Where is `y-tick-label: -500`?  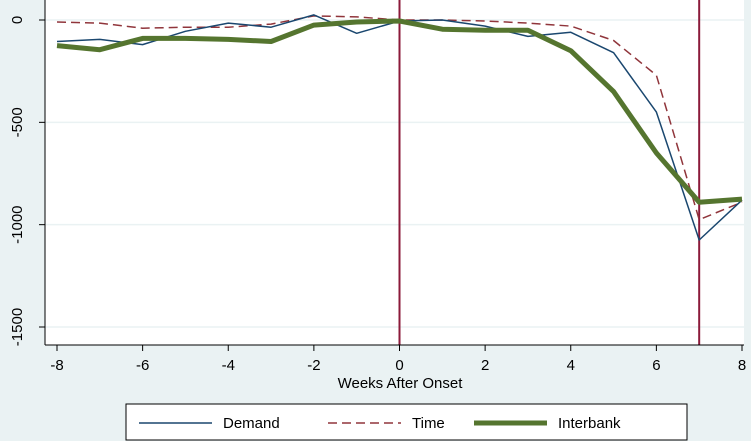 y-tick-label: -500 is located at coordinates (17, 122).